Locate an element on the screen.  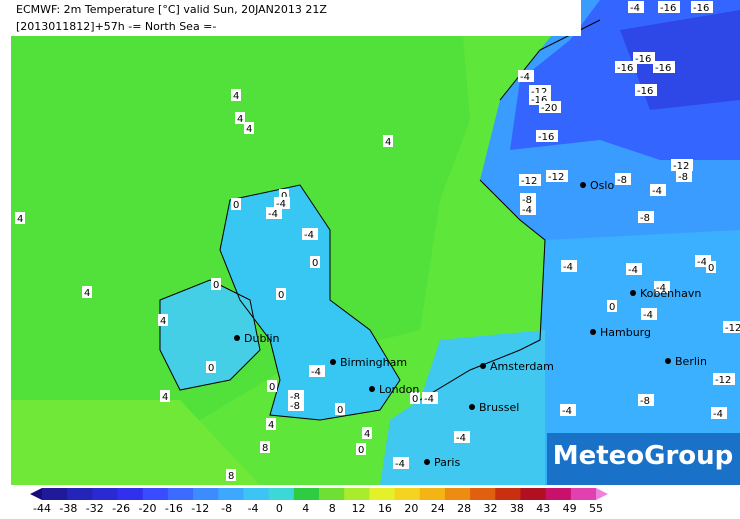
colorbar-tick-label: -32 is located at coordinates (95, 508).